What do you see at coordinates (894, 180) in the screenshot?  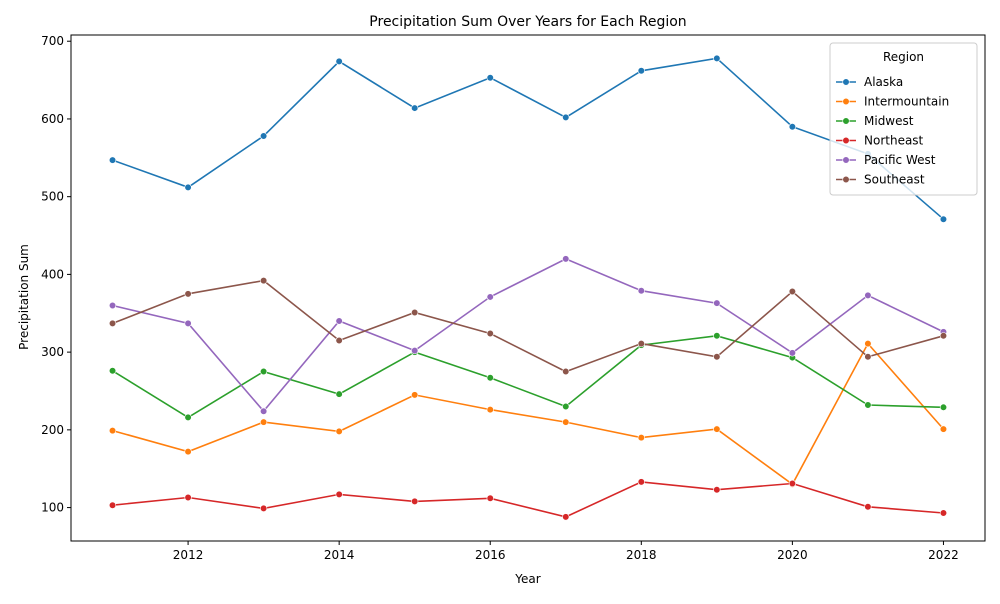 I see `legend-entry-label: Southeast` at bounding box center [894, 180].